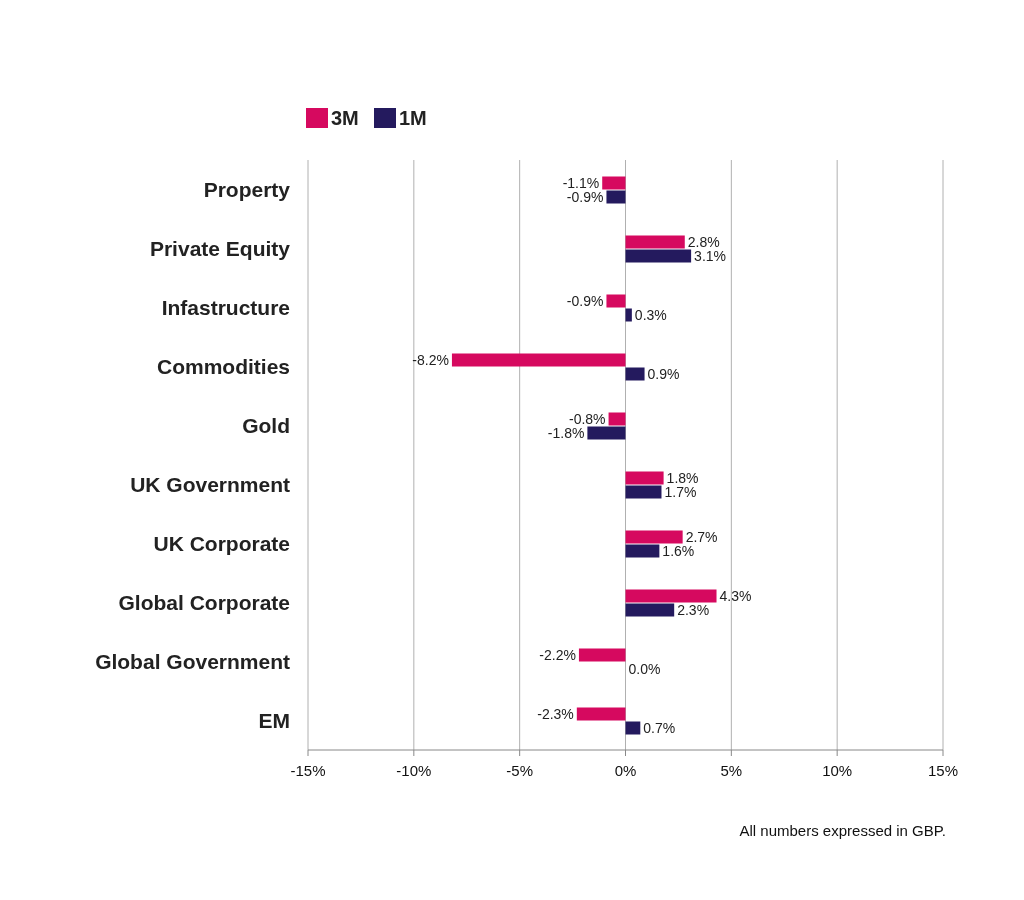  What do you see at coordinates (703, 241) in the screenshot?
I see `data-label: 2.8%` at bounding box center [703, 241].